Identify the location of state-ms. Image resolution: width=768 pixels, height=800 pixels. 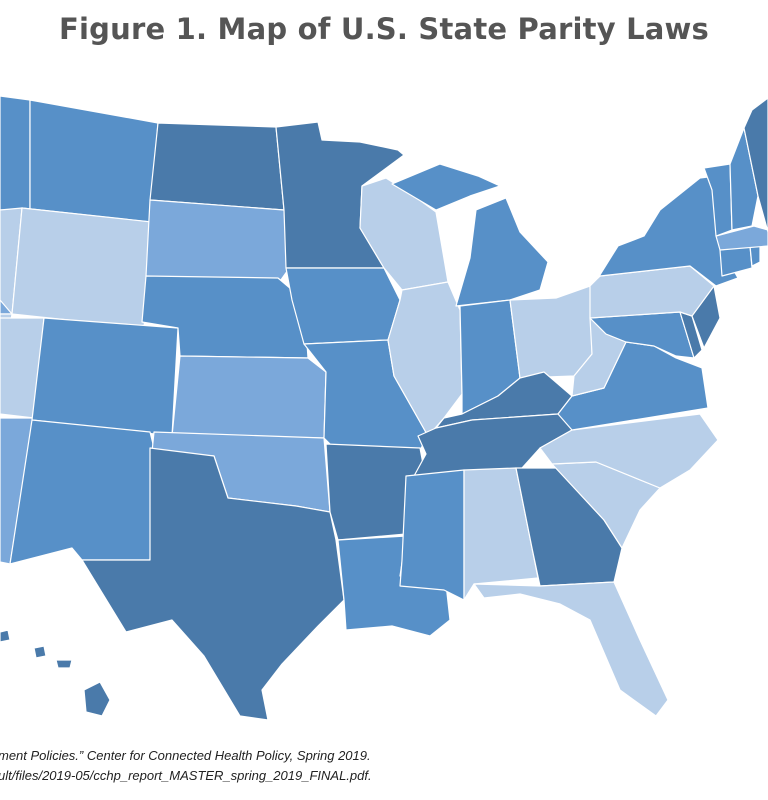
(432, 535).